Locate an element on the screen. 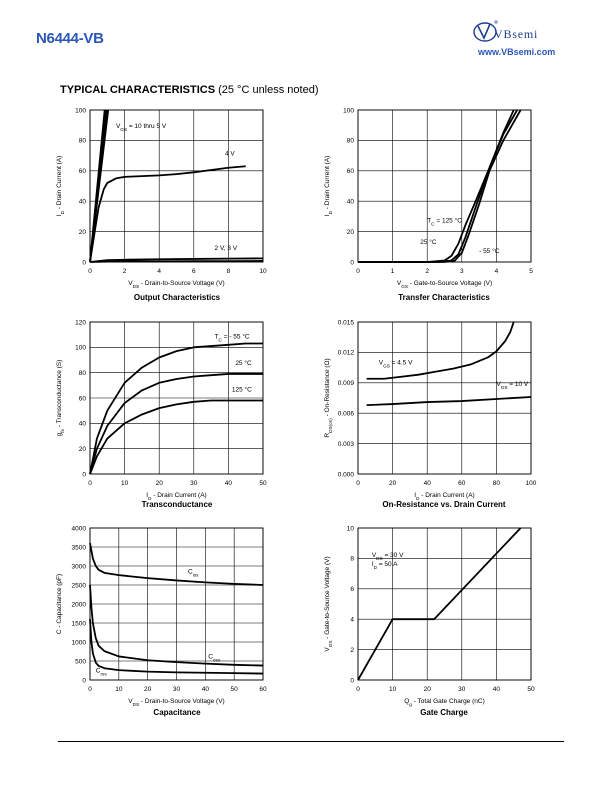 The image size is (612, 792). y-tick-label: 120 is located at coordinates (80, 322).